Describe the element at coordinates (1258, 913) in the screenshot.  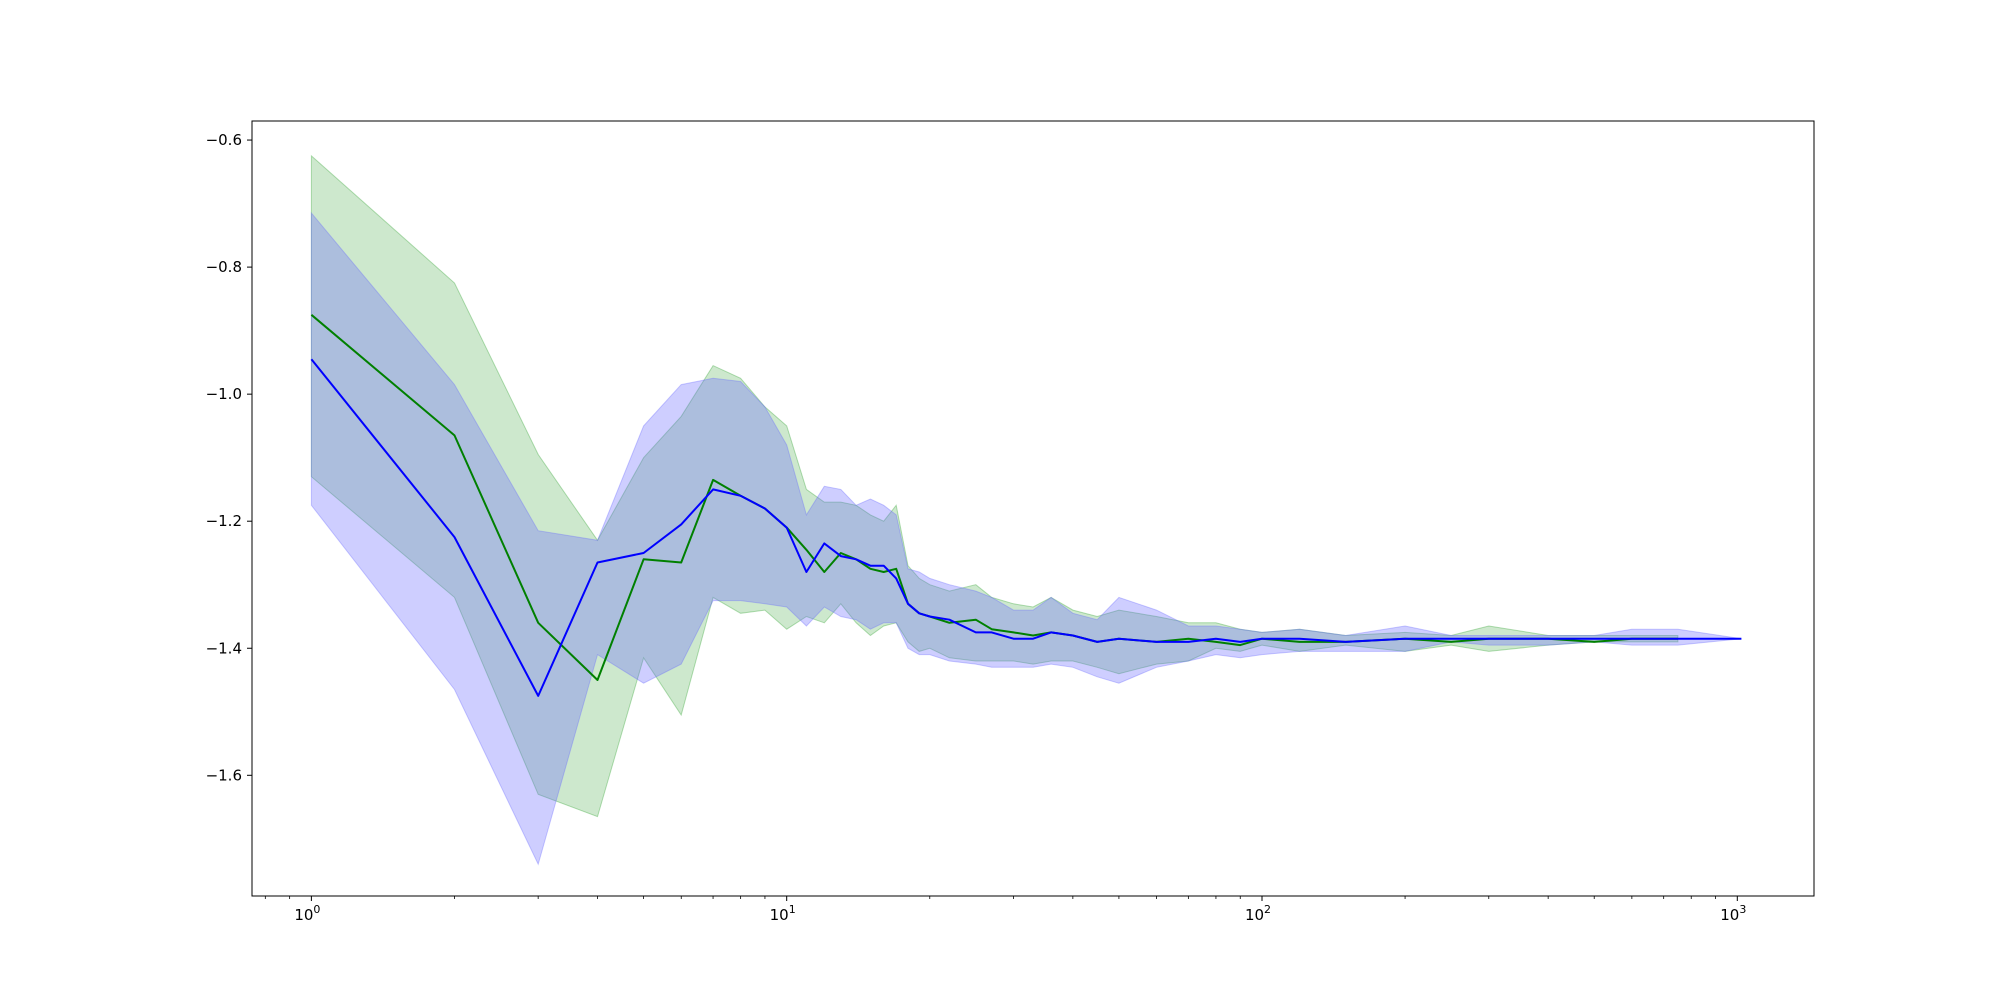
I see `x-tick-label: 10²` at that location.